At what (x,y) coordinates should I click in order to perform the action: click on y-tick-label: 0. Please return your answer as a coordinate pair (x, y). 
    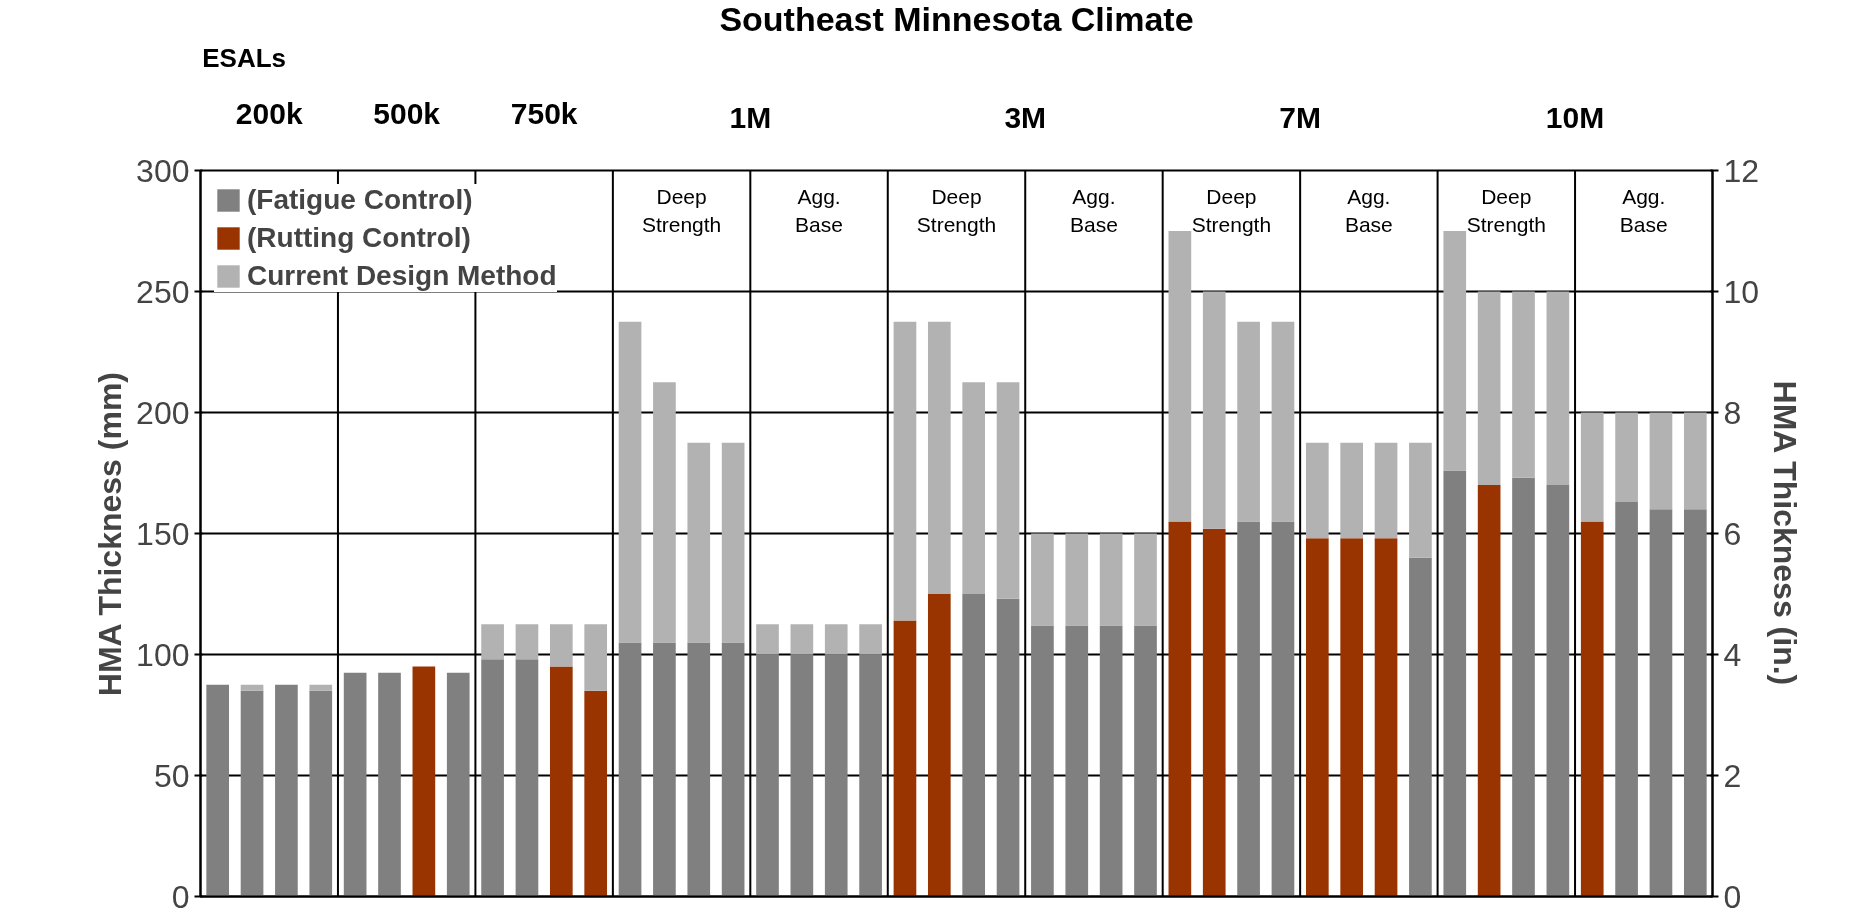
    Looking at the image, I should click on (180, 896).